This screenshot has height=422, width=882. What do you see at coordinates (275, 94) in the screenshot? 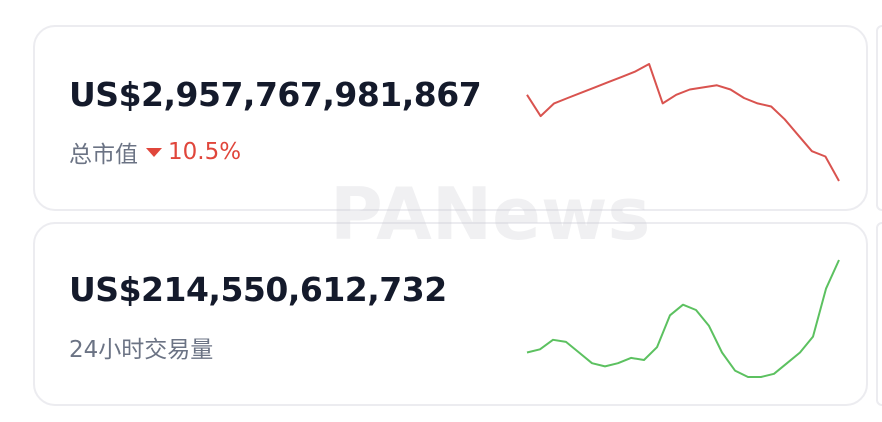
I see `amount: US$2,957,767,981,867` at bounding box center [275, 94].